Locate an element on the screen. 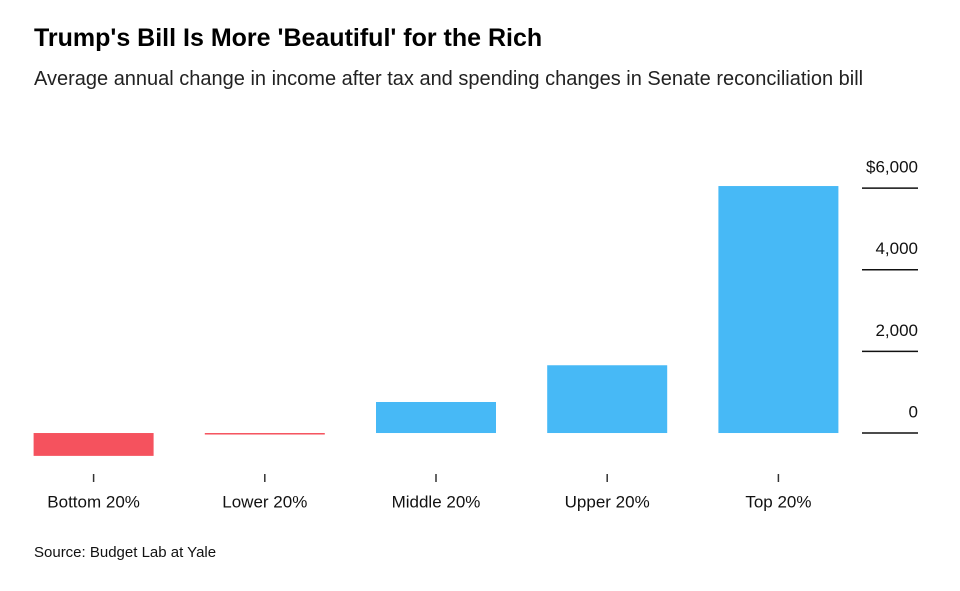 The width and height of the screenshot is (960, 591). x-tick-label: Top 20% is located at coordinates (778, 501).